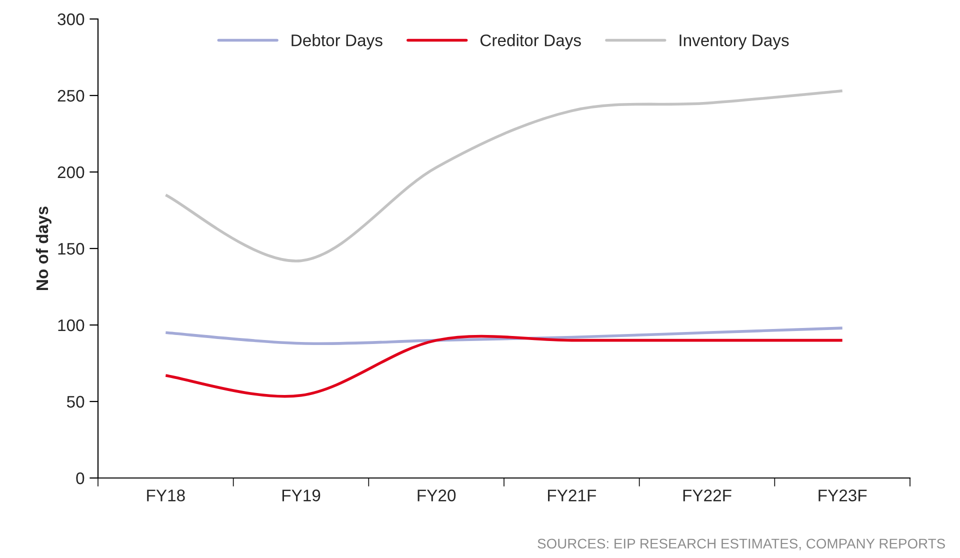  Describe the element at coordinates (572, 496) in the screenshot. I see `x-tick-label: FY21F` at that location.